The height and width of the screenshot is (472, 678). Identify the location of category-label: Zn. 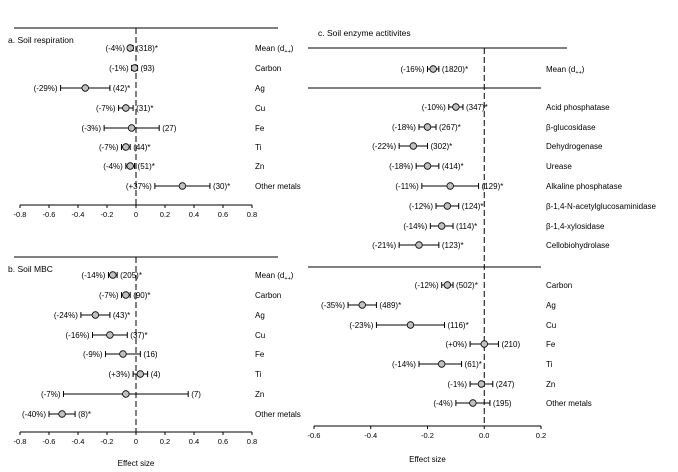
(259, 166).